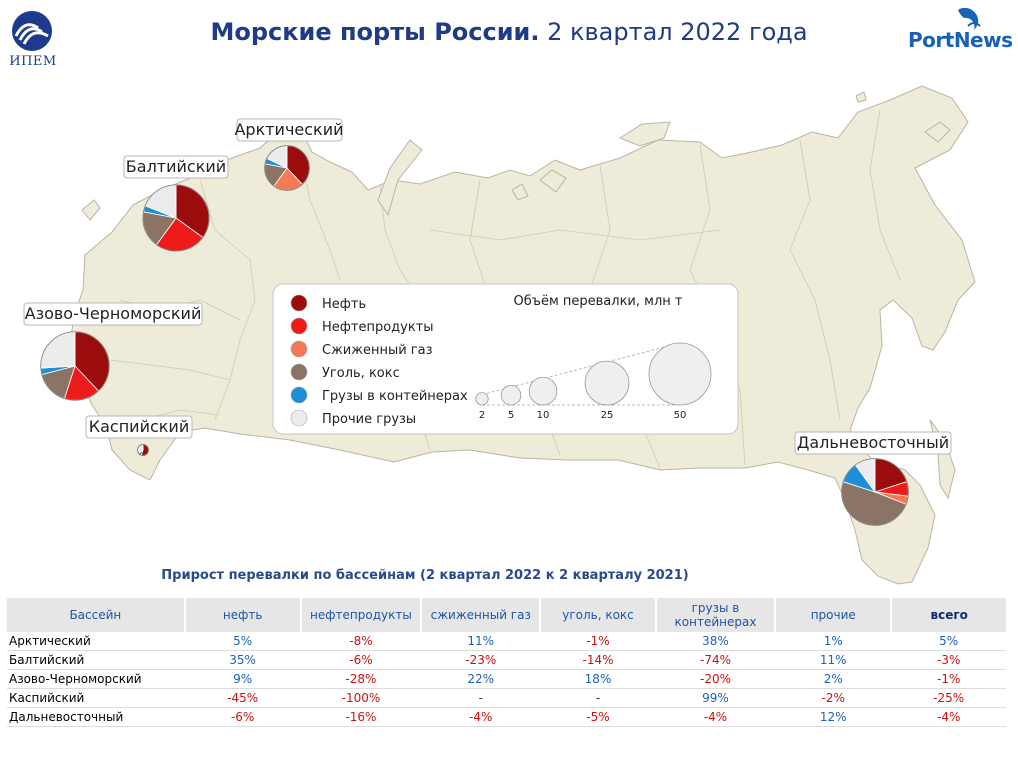  Describe the element at coordinates (511, 415) in the screenshot. I see `size-label: 5` at that location.